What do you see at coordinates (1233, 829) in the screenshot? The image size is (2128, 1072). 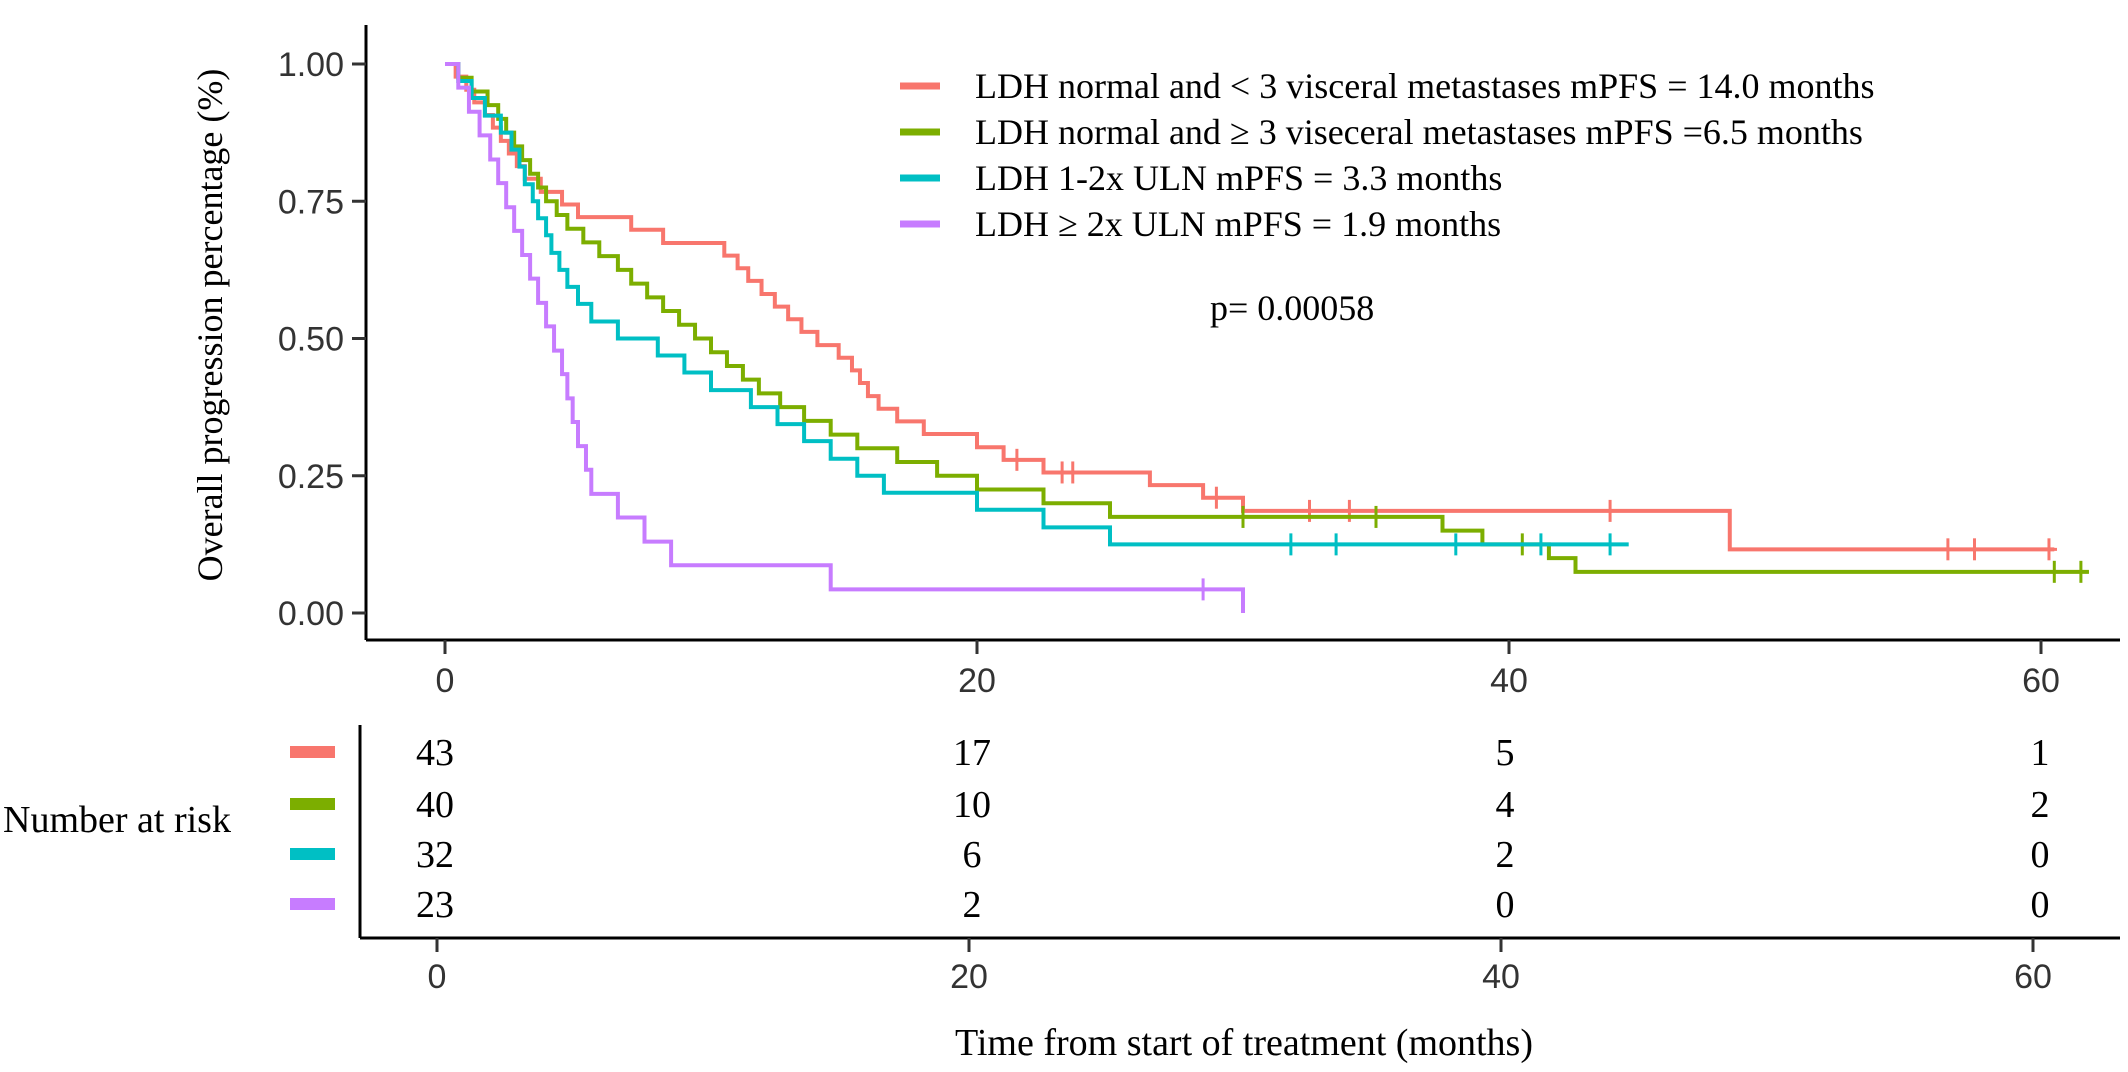 I see `risk-values: 43 17 5 140 10 4 232 6 2 023 2 0 0` at bounding box center [1233, 829].